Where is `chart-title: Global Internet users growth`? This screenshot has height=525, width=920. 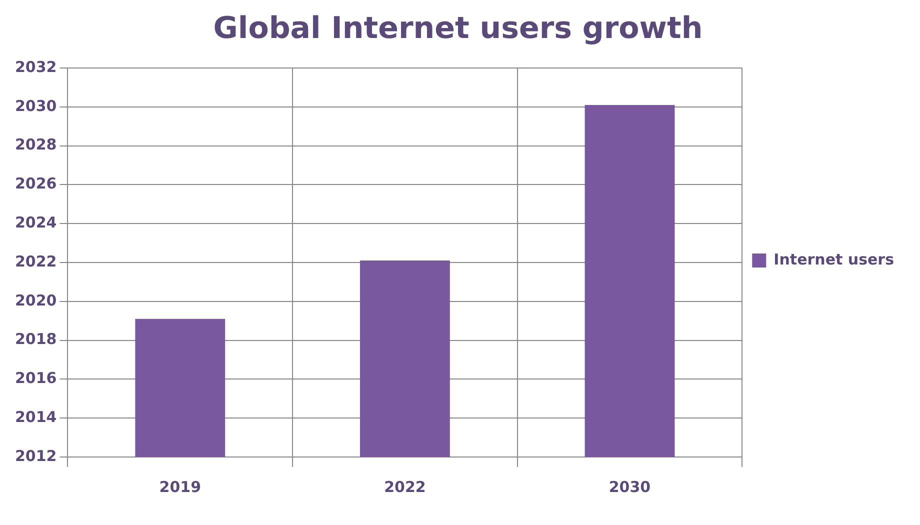
chart-title: Global Internet users growth is located at coordinates (458, 28).